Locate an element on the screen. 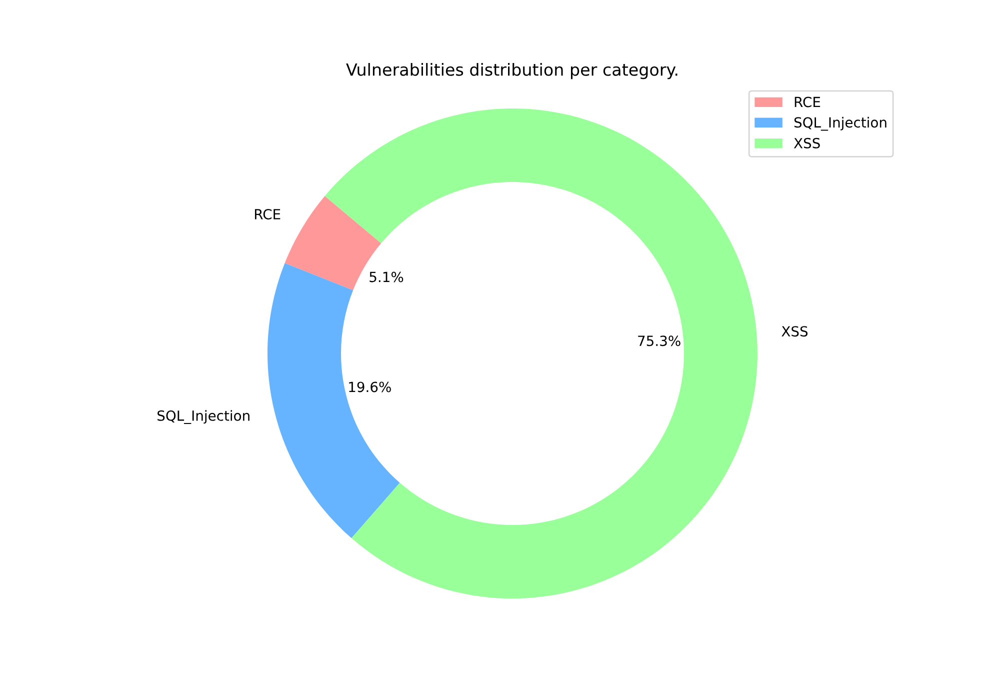 This screenshot has height=700, width=1000. slice-label: RCE is located at coordinates (267, 214).